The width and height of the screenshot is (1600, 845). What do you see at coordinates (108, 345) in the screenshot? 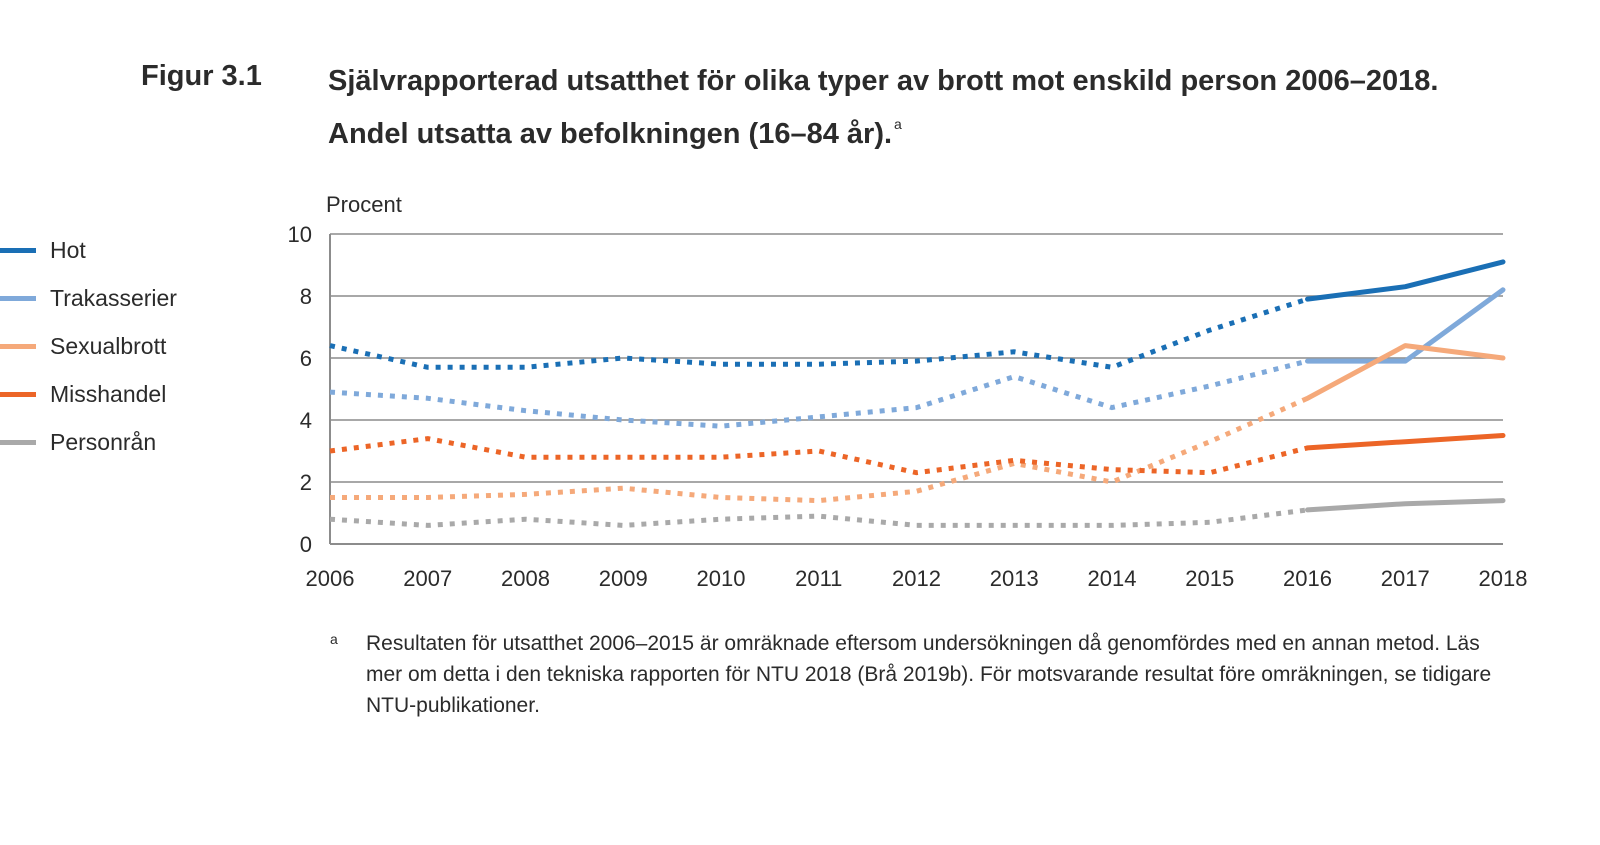
I see `legend-label: Sexualbrott` at bounding box center [108, 345].